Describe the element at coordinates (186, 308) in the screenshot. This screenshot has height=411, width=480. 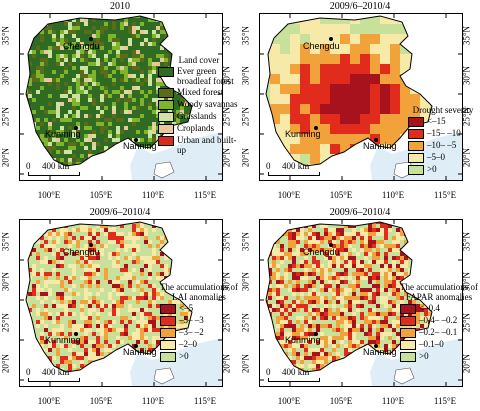
I see `legend-label: <–5` at that location.